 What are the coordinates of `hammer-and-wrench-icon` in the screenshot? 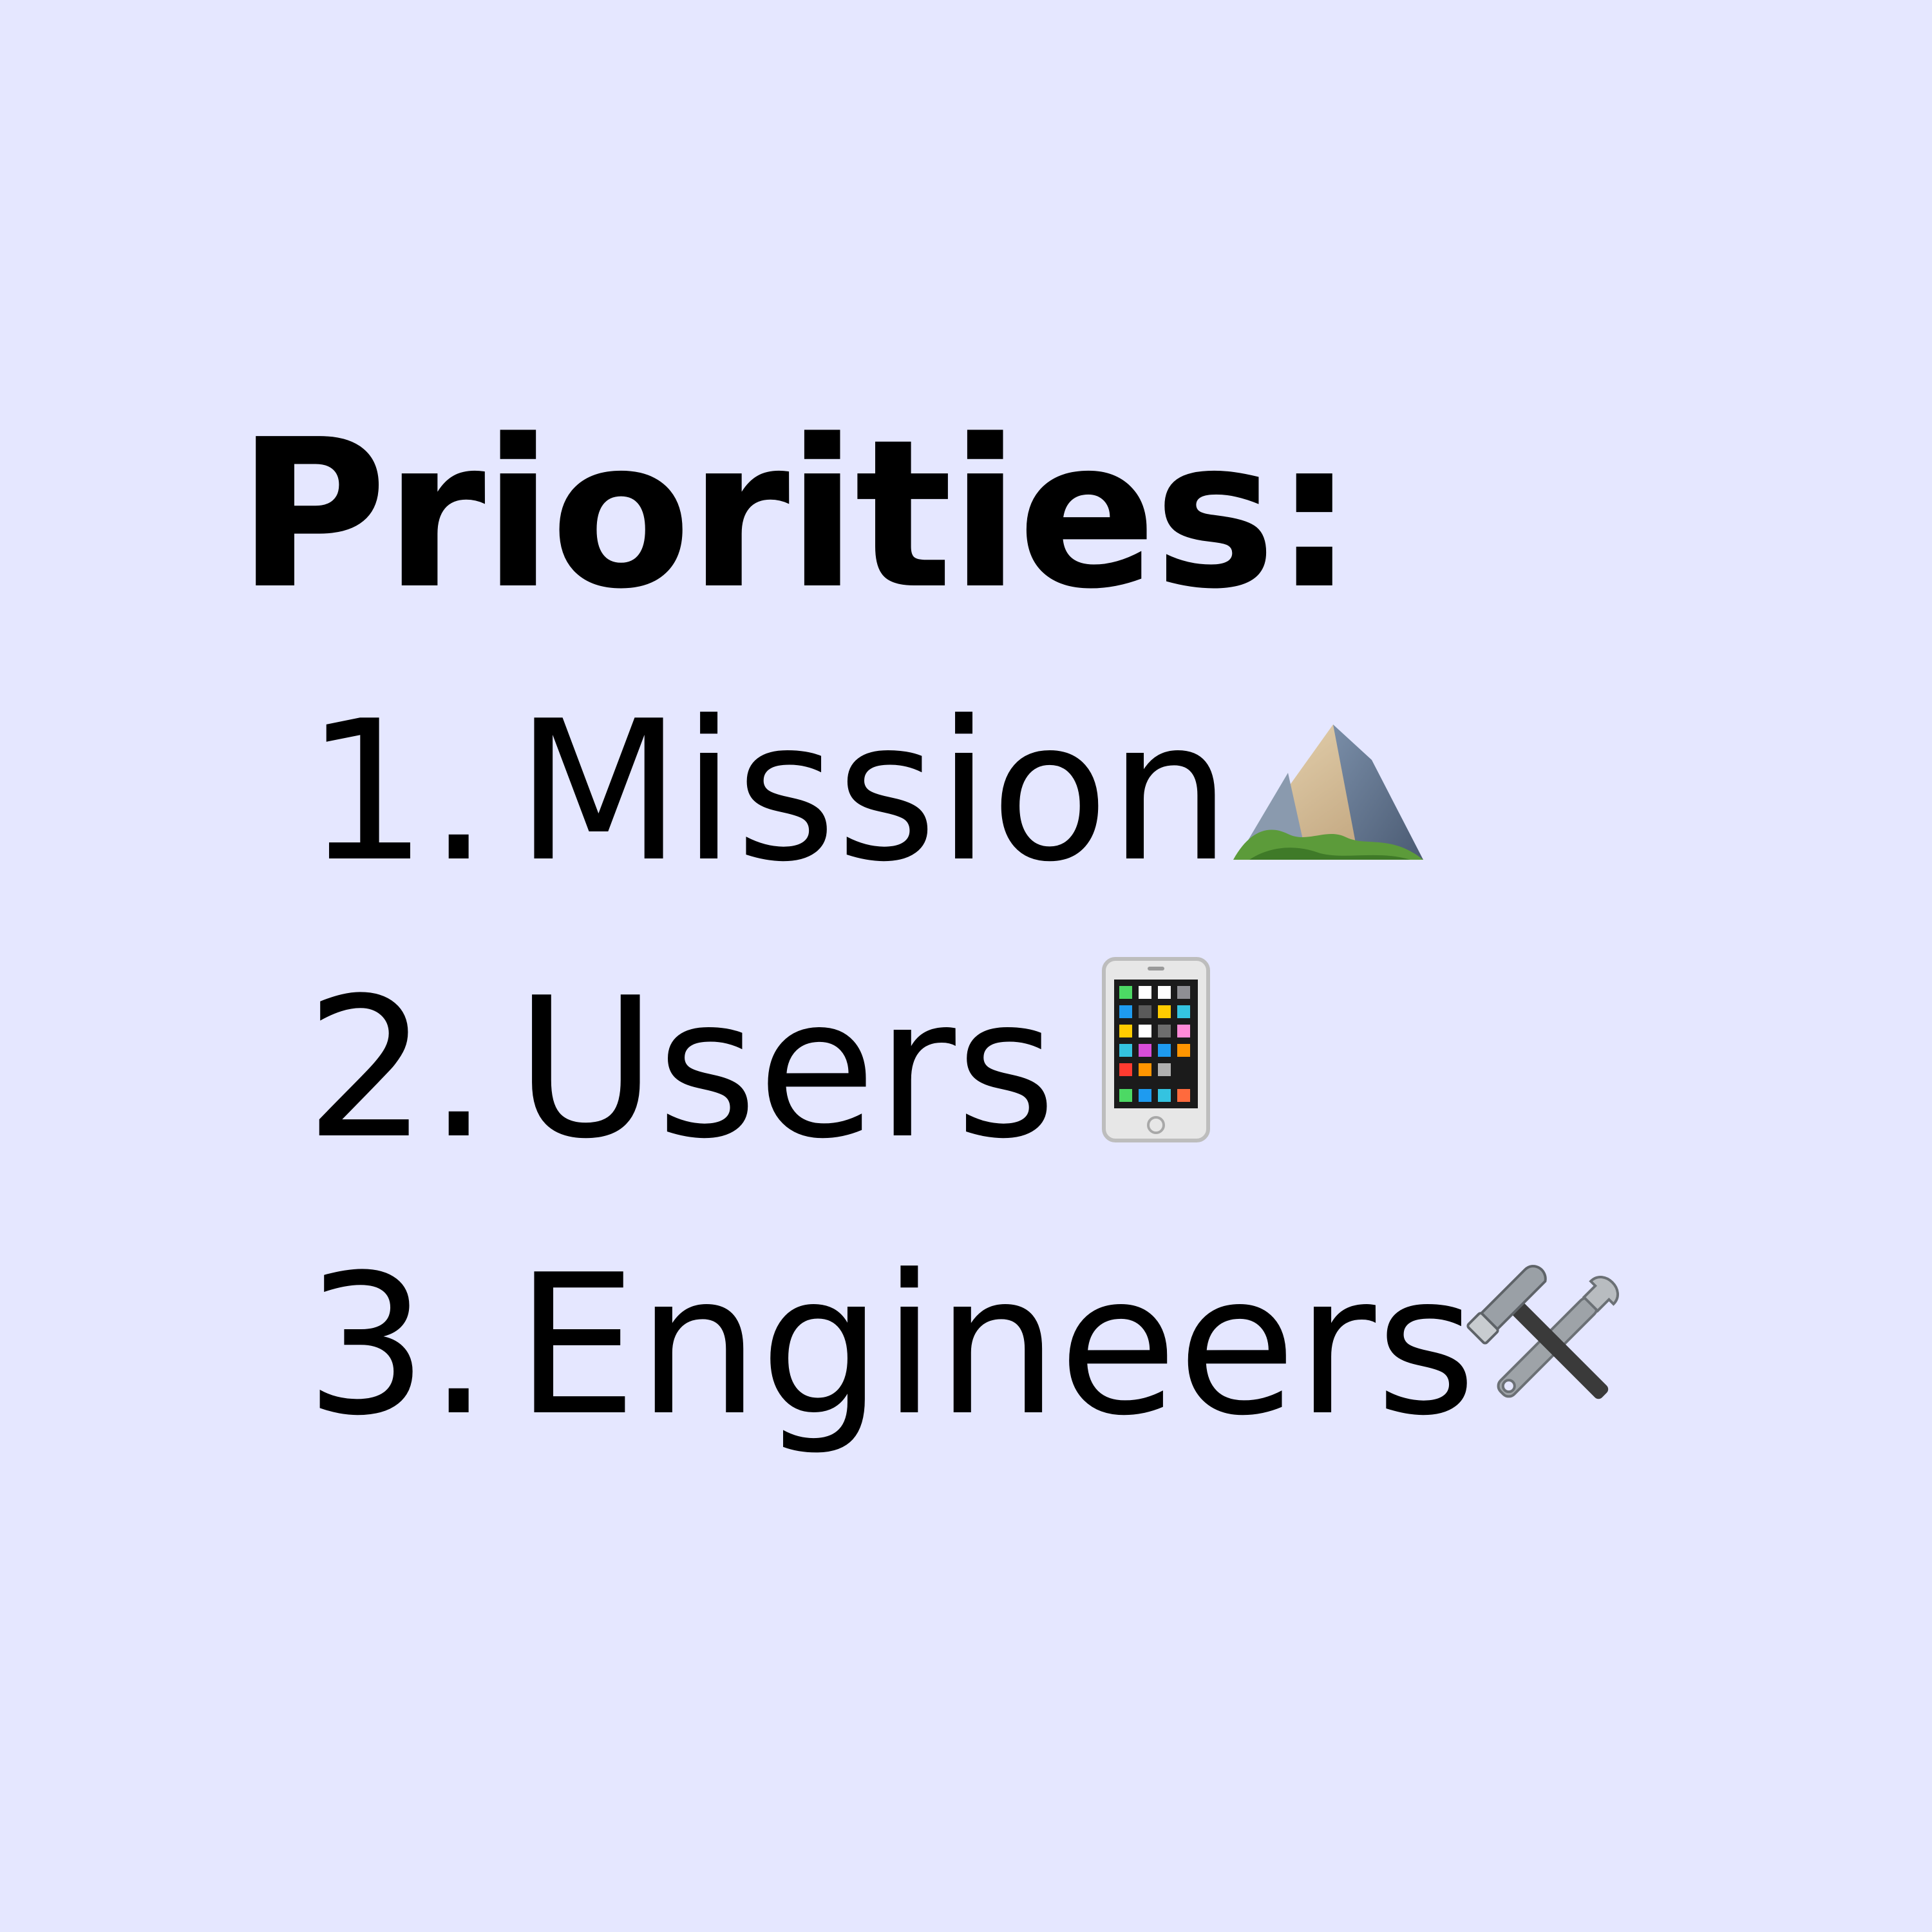 It's located at (1552, 1343).